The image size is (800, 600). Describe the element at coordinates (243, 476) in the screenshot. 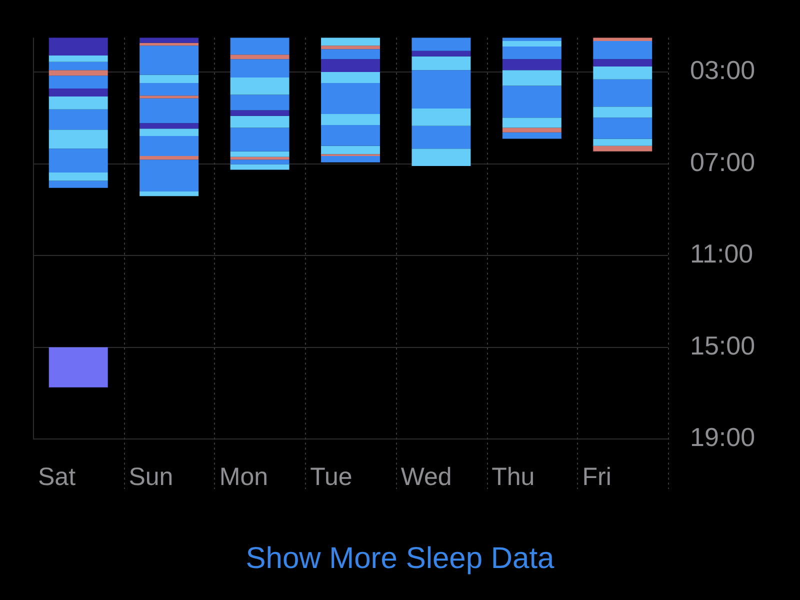

I see `x-tick-label: Mon` at that location.